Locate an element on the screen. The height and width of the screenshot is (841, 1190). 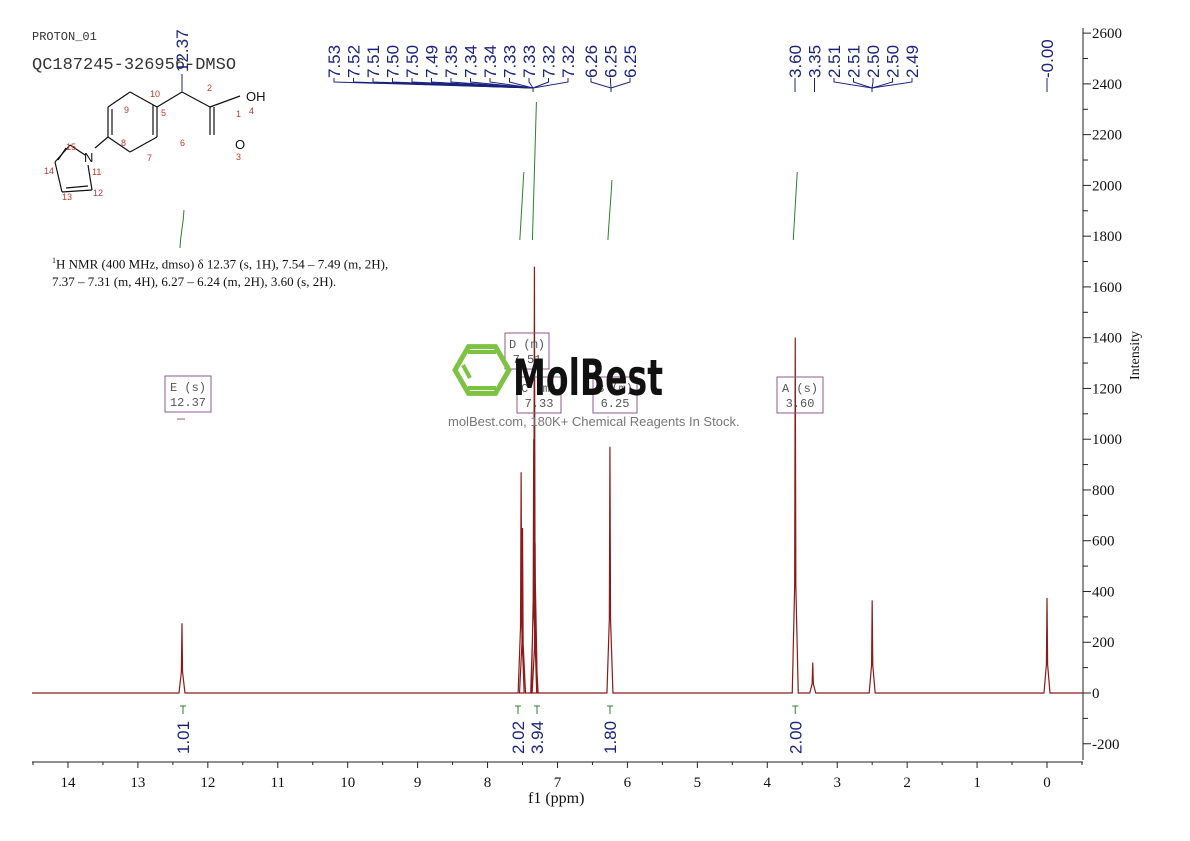
atom-number: 1 is located at coordinates (238, 114).